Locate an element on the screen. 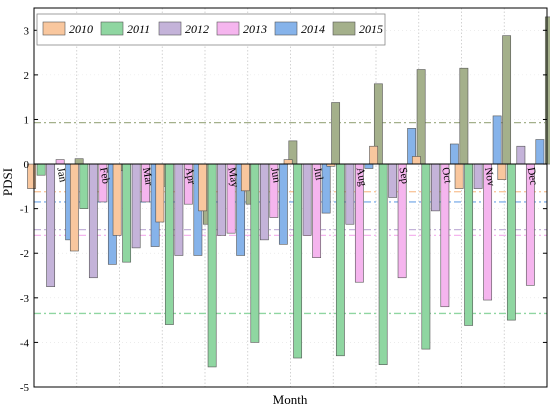  y-tick-label: -4 is located at coordinates (25, 343).